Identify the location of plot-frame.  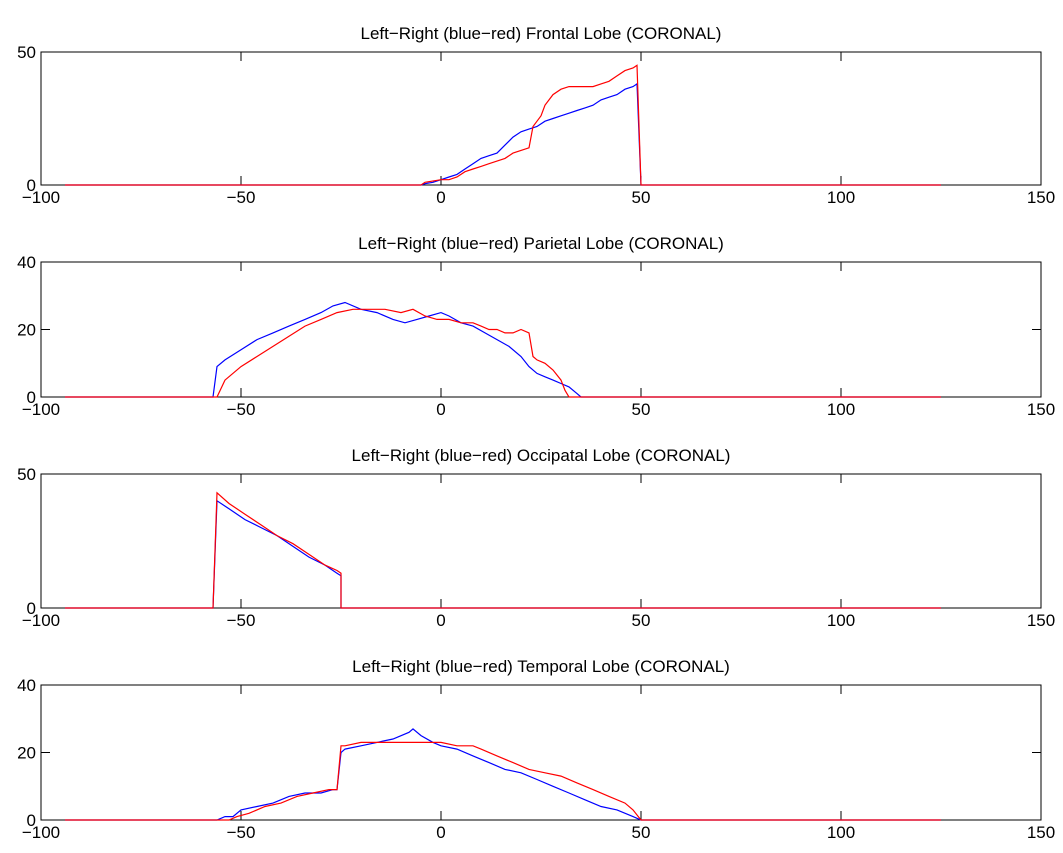
(541, 118).